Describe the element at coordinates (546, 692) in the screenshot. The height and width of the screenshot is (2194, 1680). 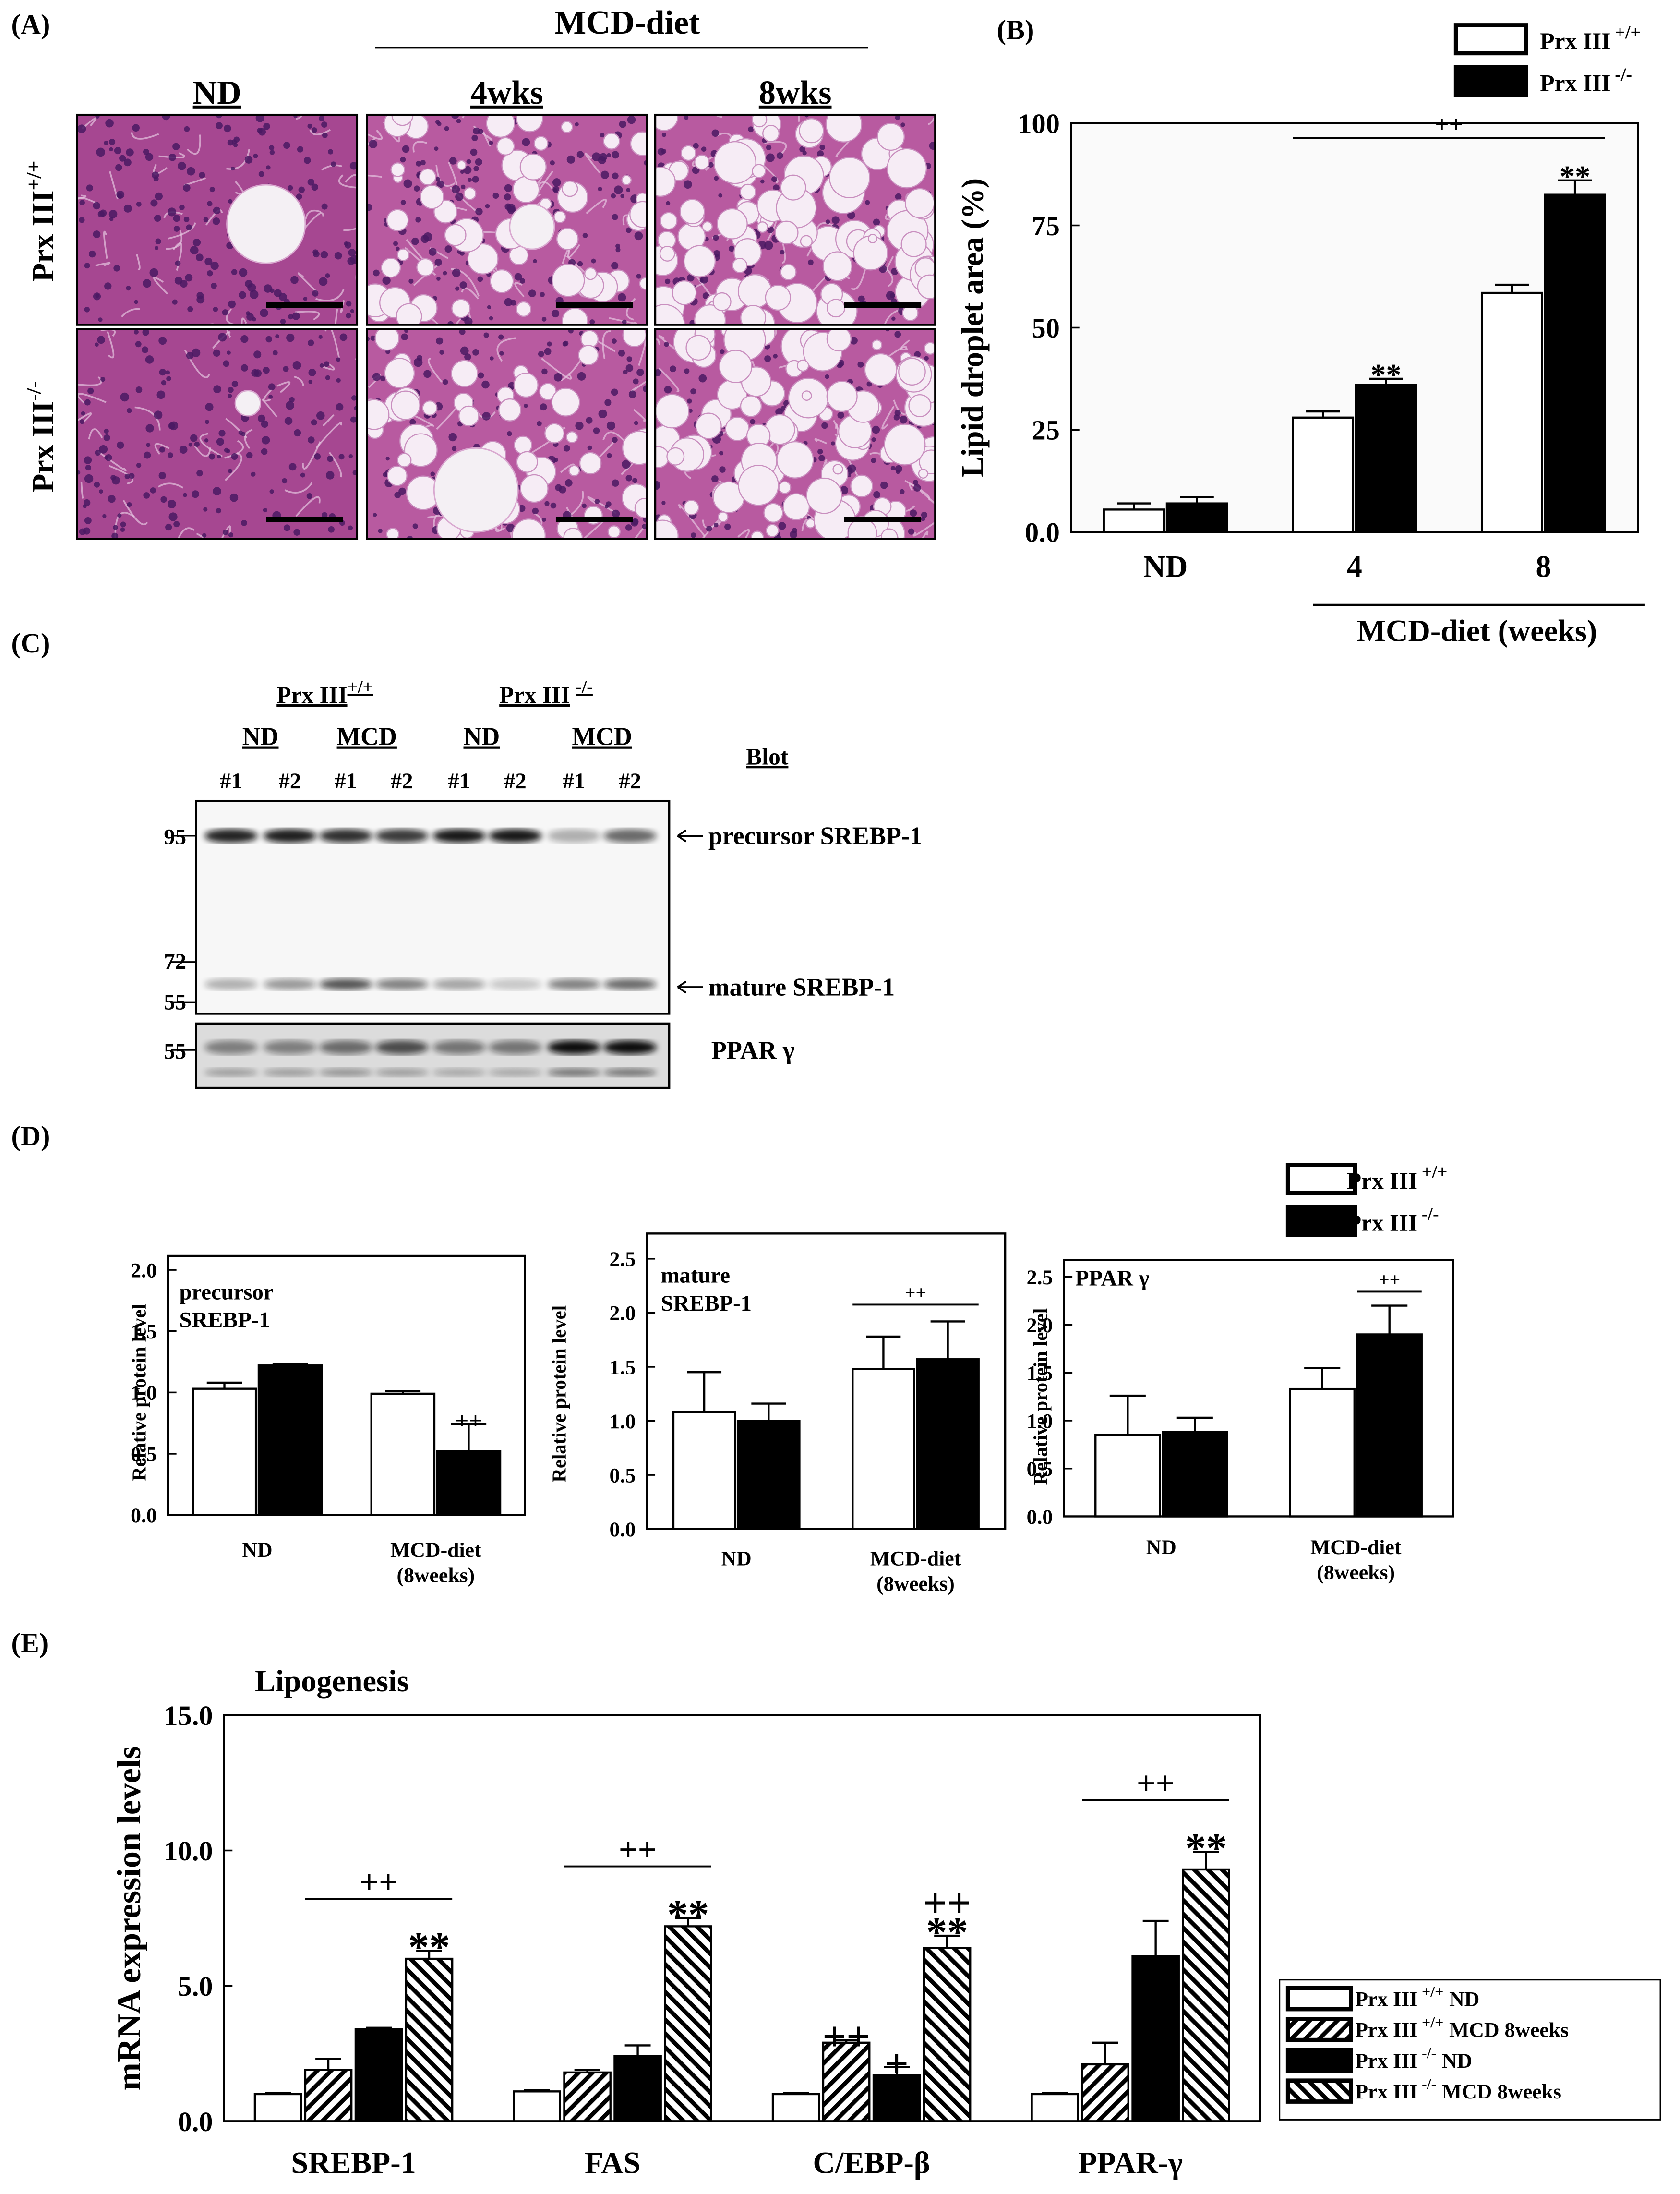
I see `blot-group: Prx III -/-` at that location.